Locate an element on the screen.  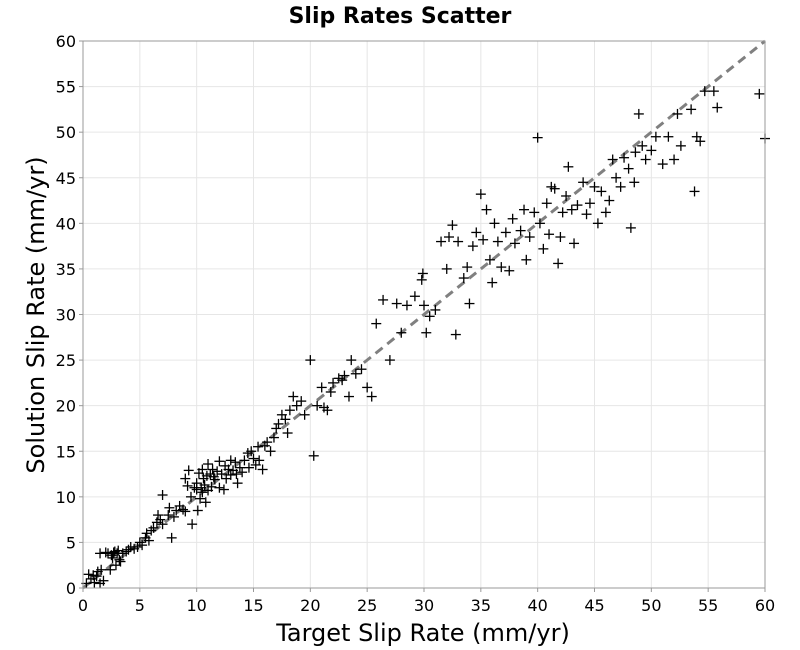
x-tick-label: 0 is located at coordinates (83, 605).